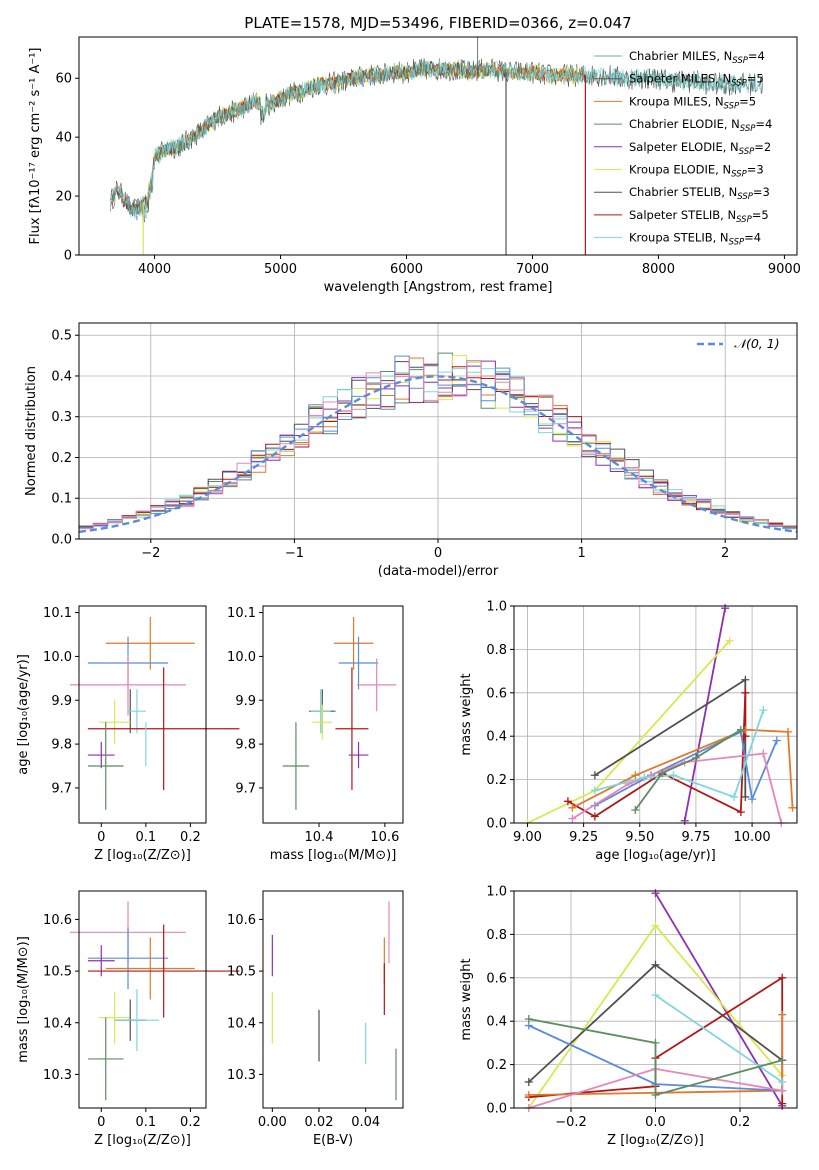 This screenshot has width=819, height=1170. Describe the element at coordinates (35, 146) in the screenshot. I see `y-axis-label: Flux [fλ10⁻¹⁷ erg cm⁻² s⁻¹ A⁻¹]` at that location.